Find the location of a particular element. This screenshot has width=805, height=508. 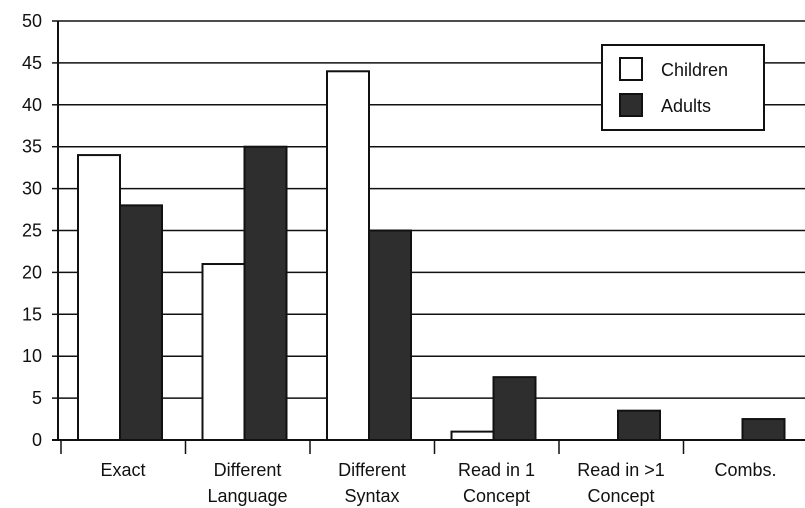

y-tick-label: 40 is located at coordinates (32, 105).